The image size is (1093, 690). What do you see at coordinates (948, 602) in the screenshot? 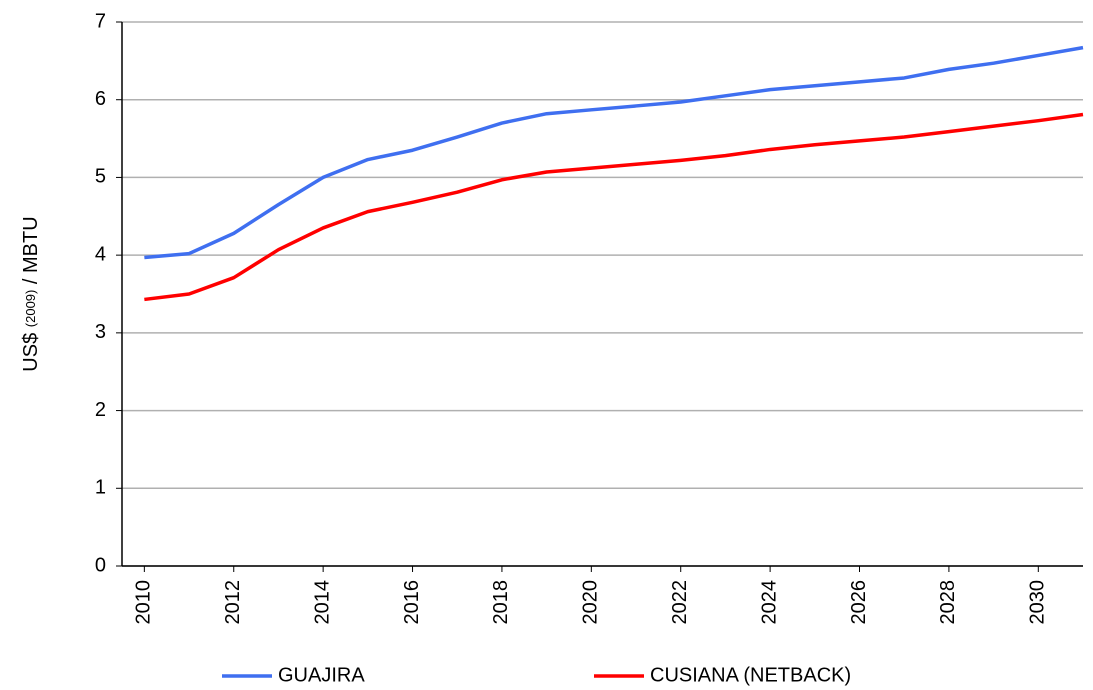
I see `x-tick-label: 2028` at bounding box center [948, 602].